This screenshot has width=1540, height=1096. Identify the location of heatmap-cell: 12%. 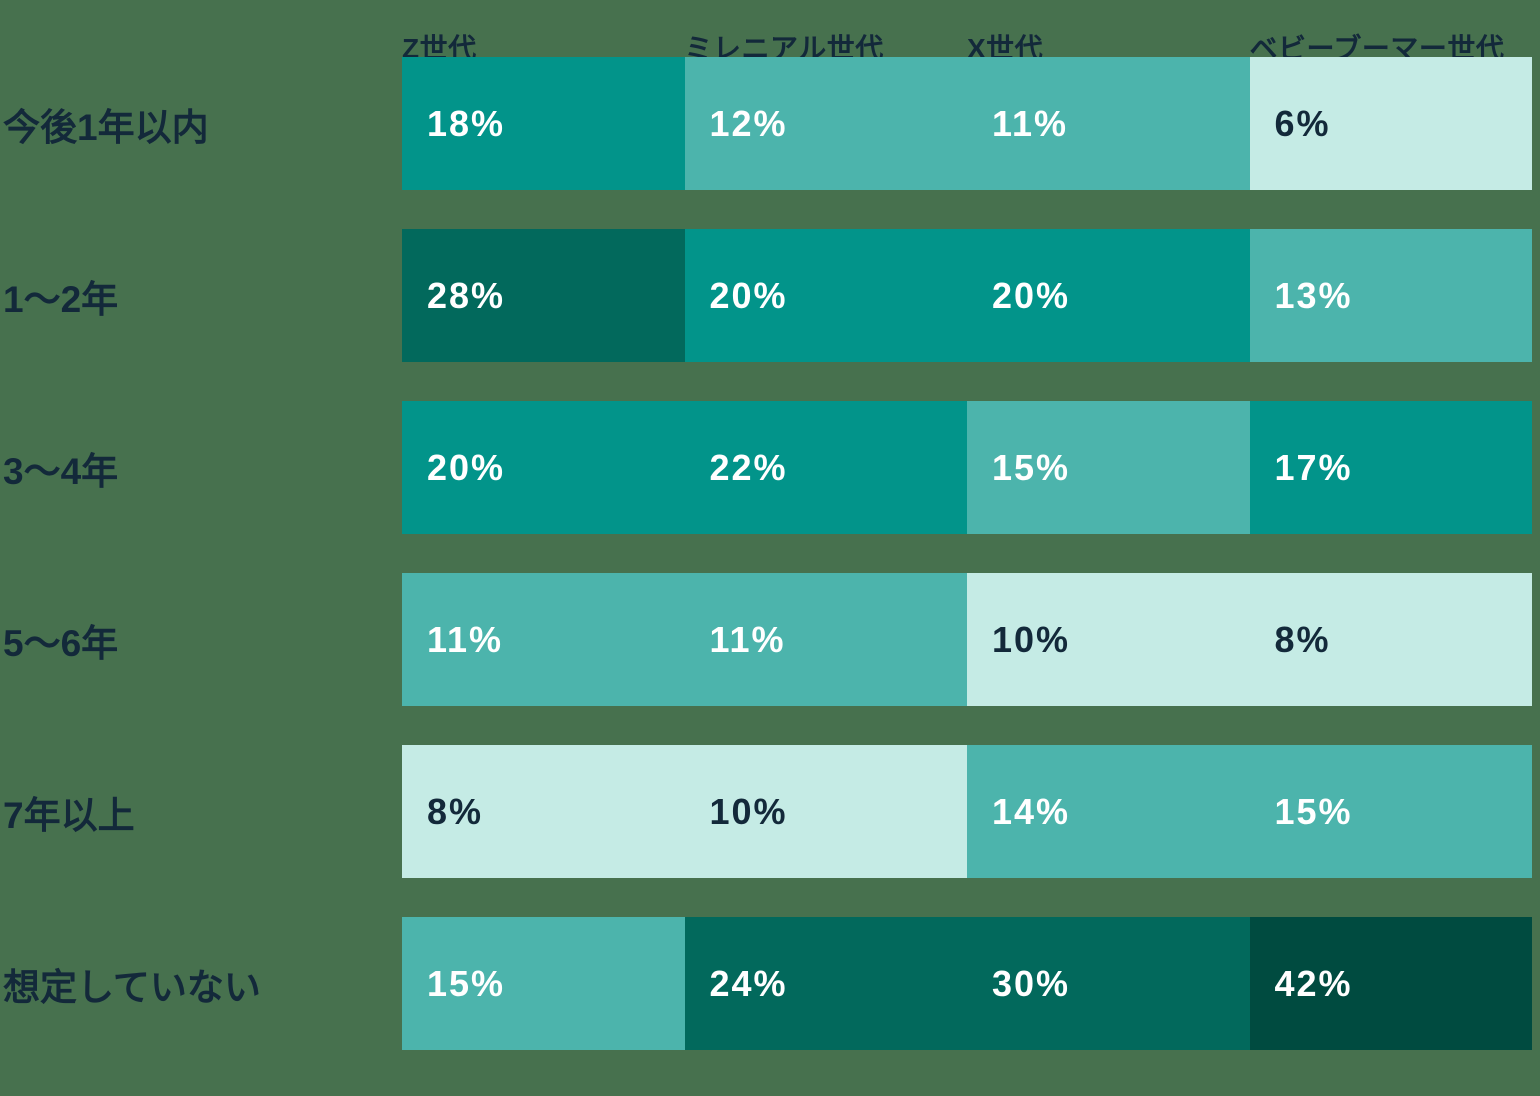
(825, 123).